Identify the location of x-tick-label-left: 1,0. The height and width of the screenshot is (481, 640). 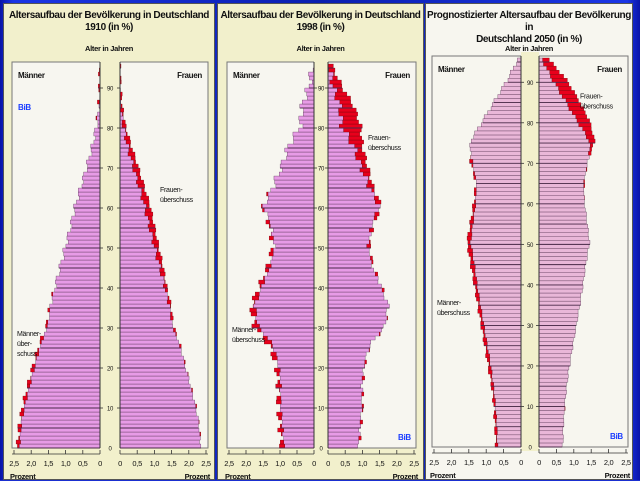
(486, 462).